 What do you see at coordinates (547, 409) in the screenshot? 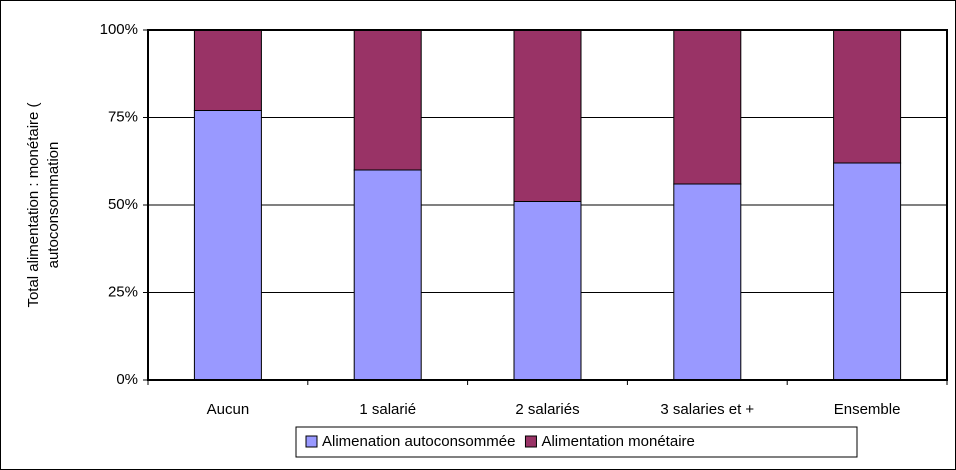
I see `x-tick-label: 2 salariés` at bounding box center [547, 409].